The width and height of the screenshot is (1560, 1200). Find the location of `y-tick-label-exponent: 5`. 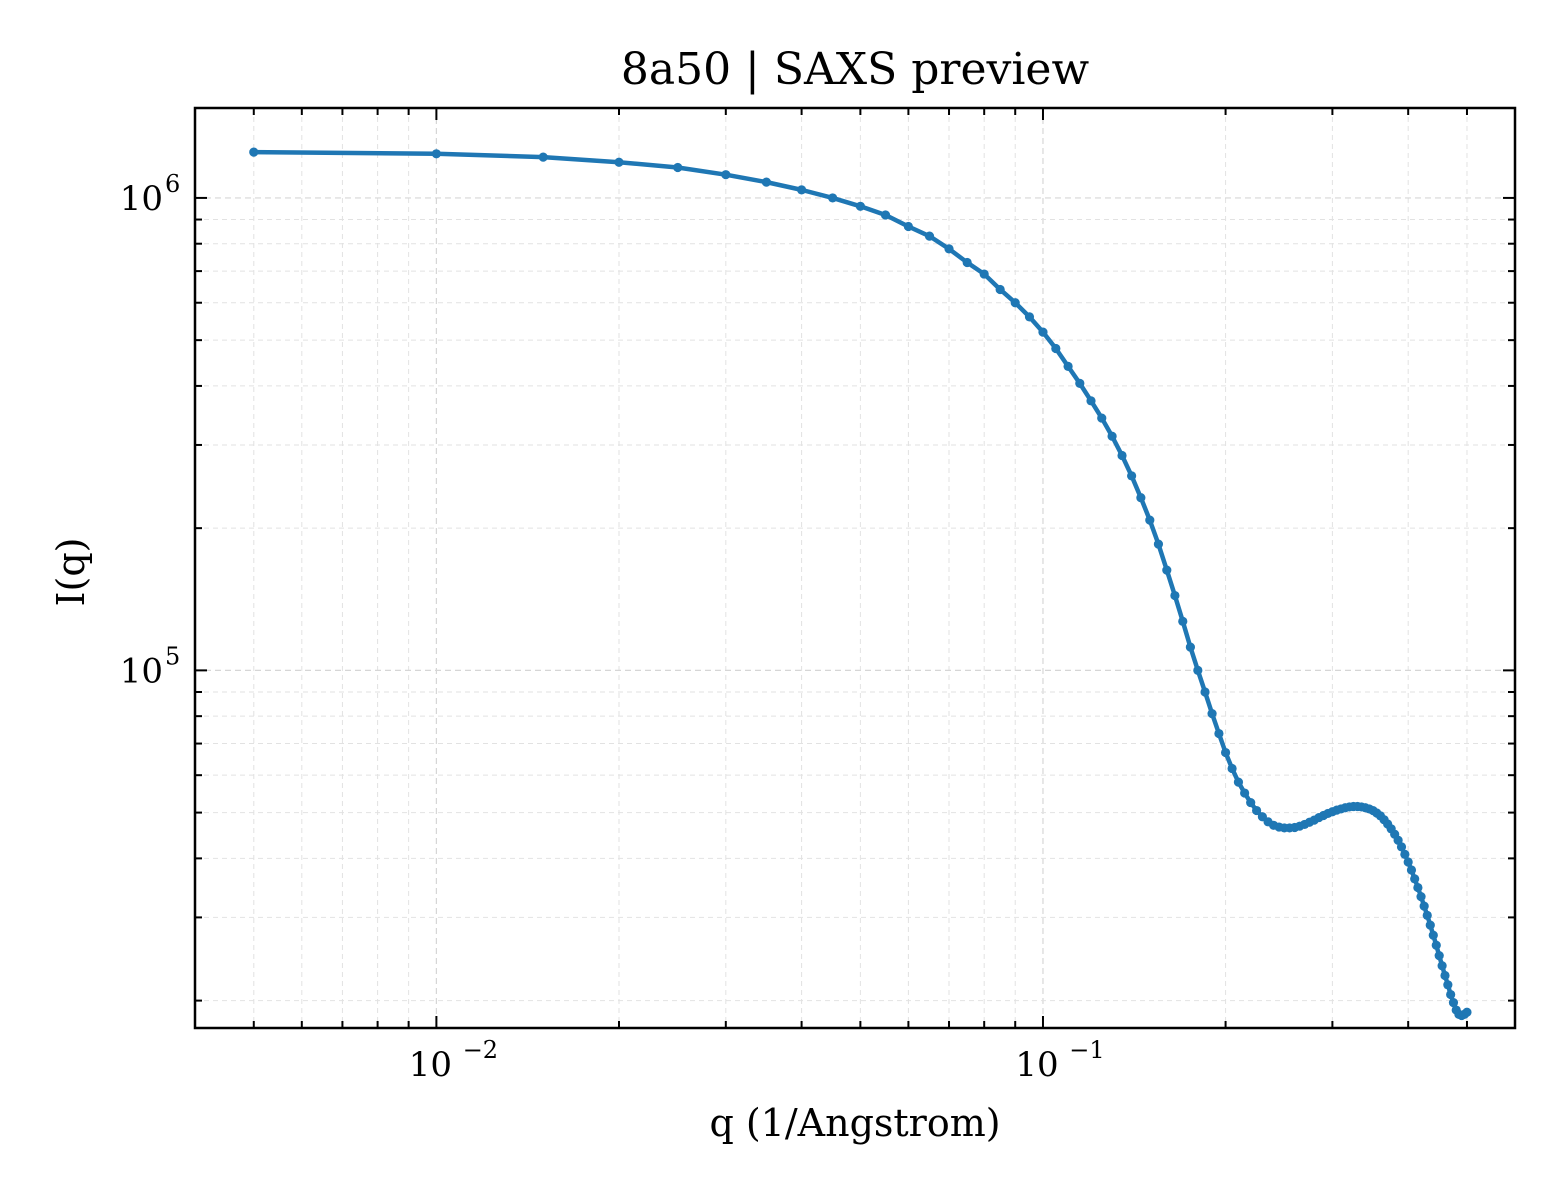

y-tick-label-exponent: 5 is located at coordinates (172, 656).